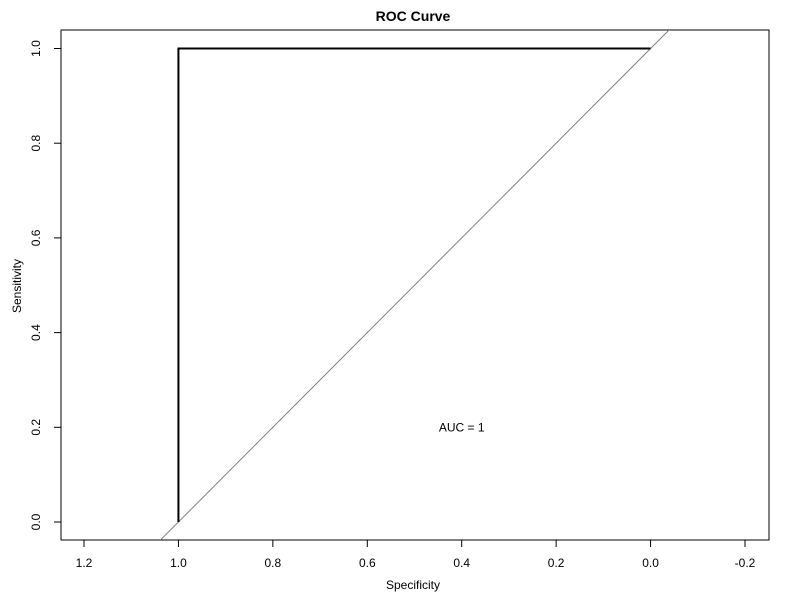 This screenshot has height=600, width=800. What do you see at coordinates (416, 555) in the screenshot?
I see `x-axis: 1.2 1.0 0.8 0.6 0.4 0.2 0.0 -0.2` at bounding box center [416, 555].